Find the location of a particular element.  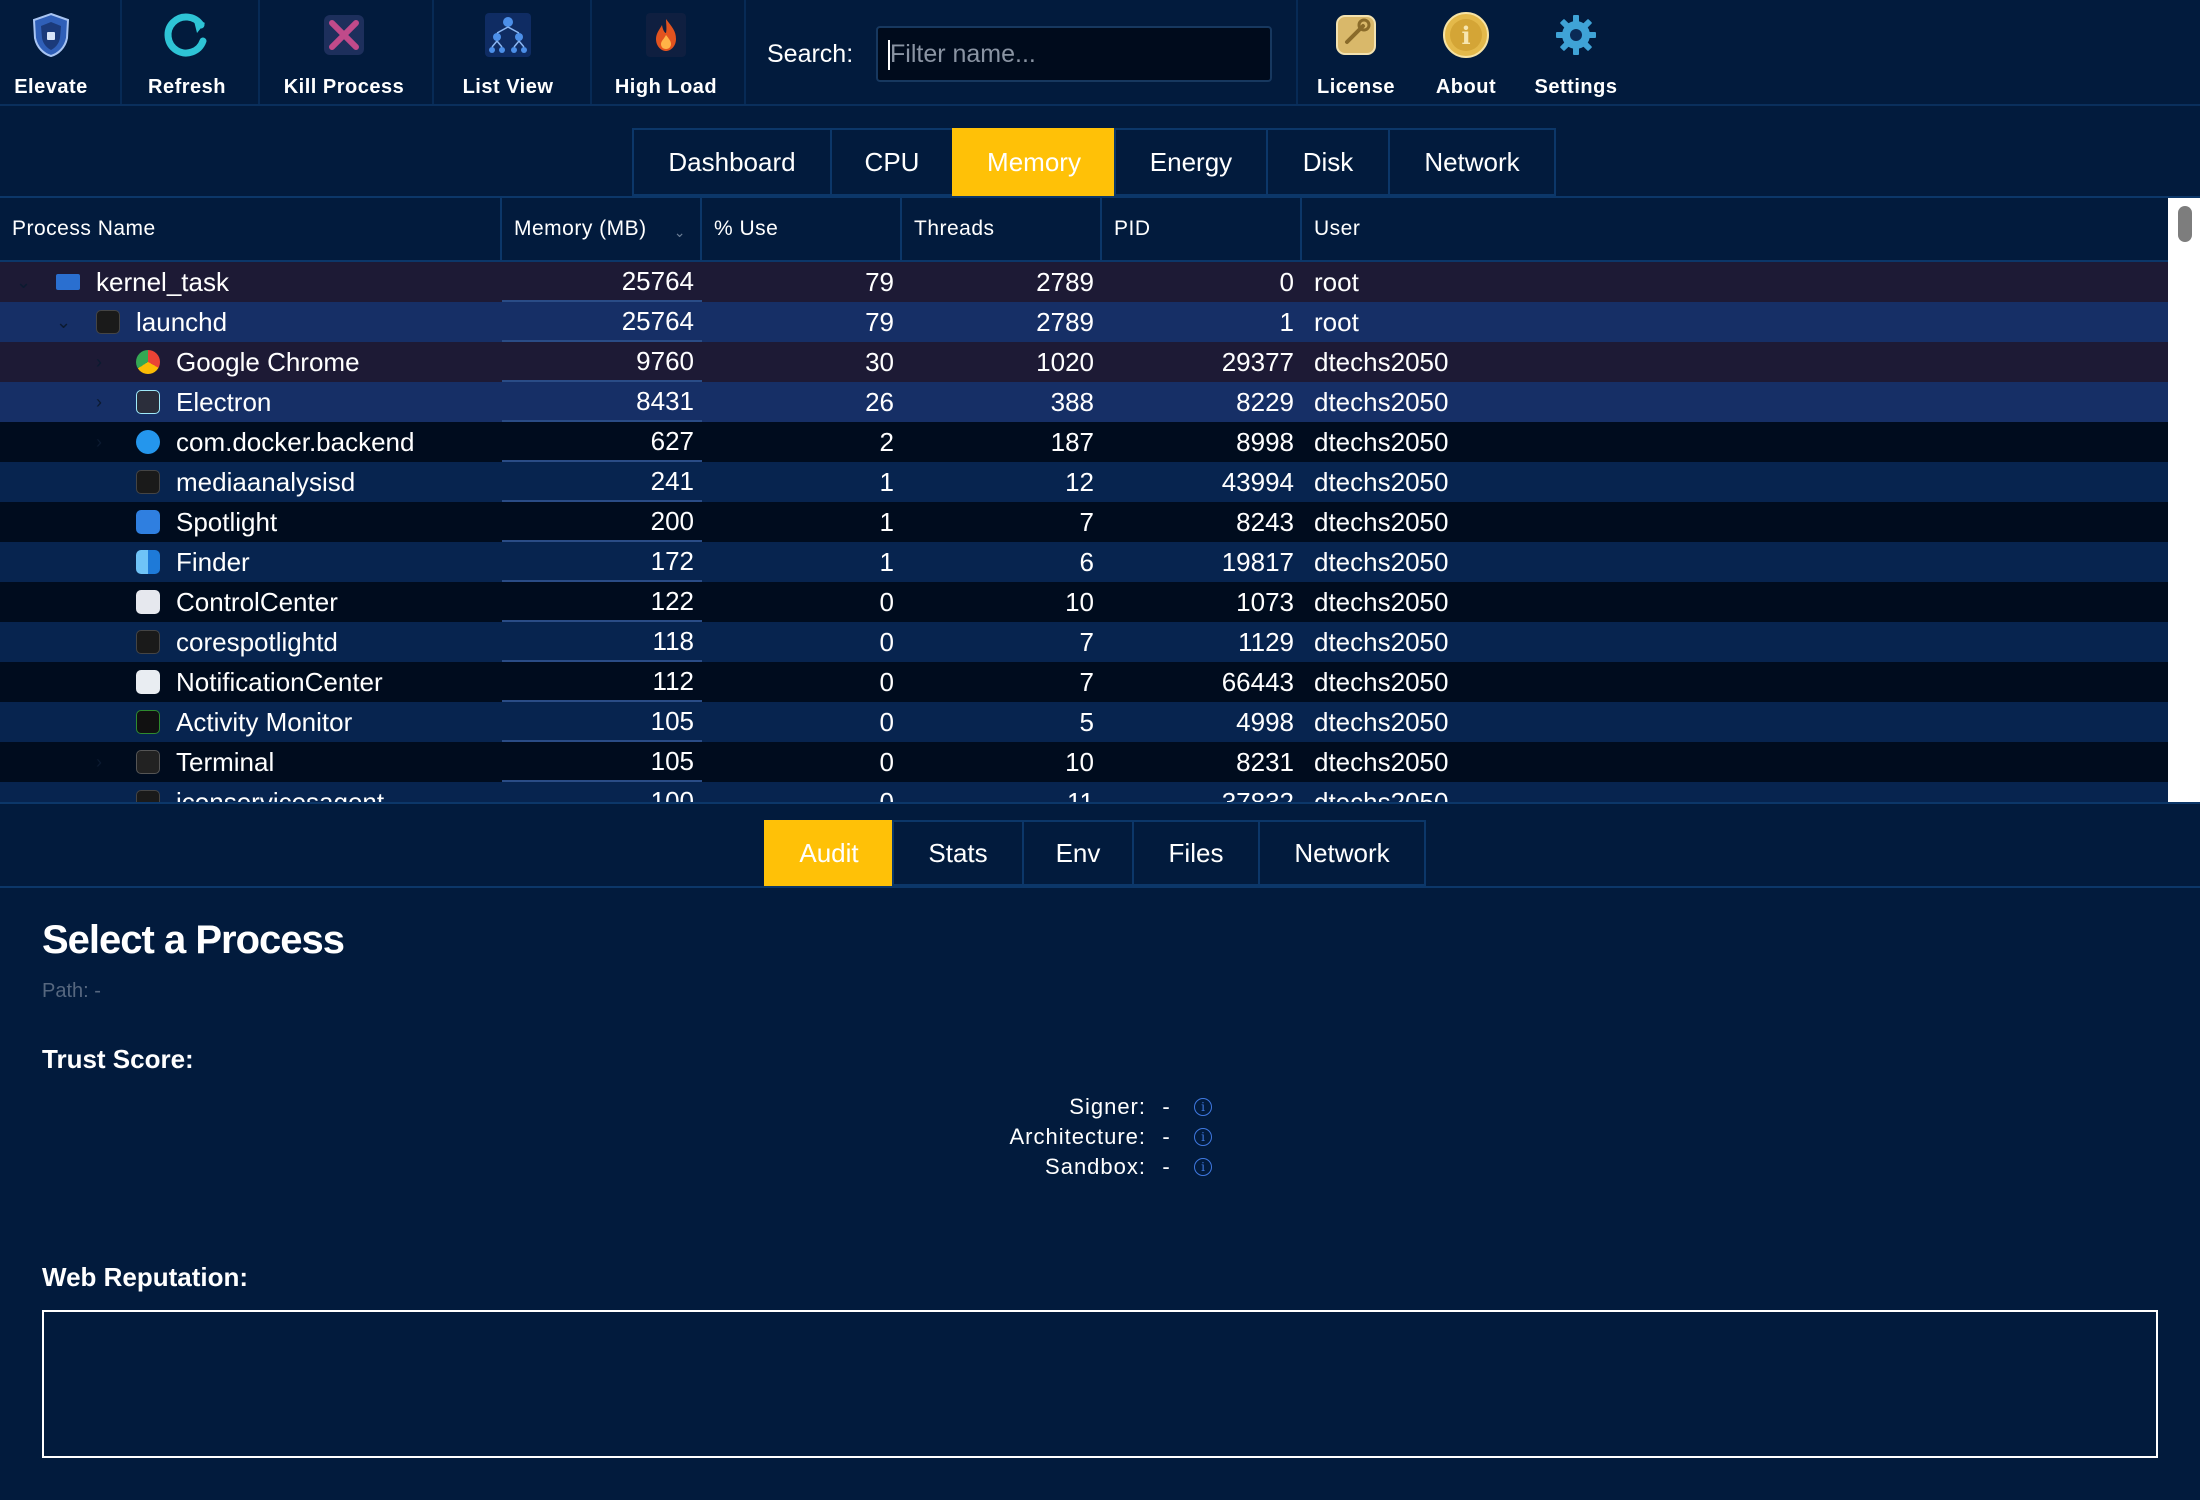

column-header-percent-use: % Use is located at coordinates (802, 229).